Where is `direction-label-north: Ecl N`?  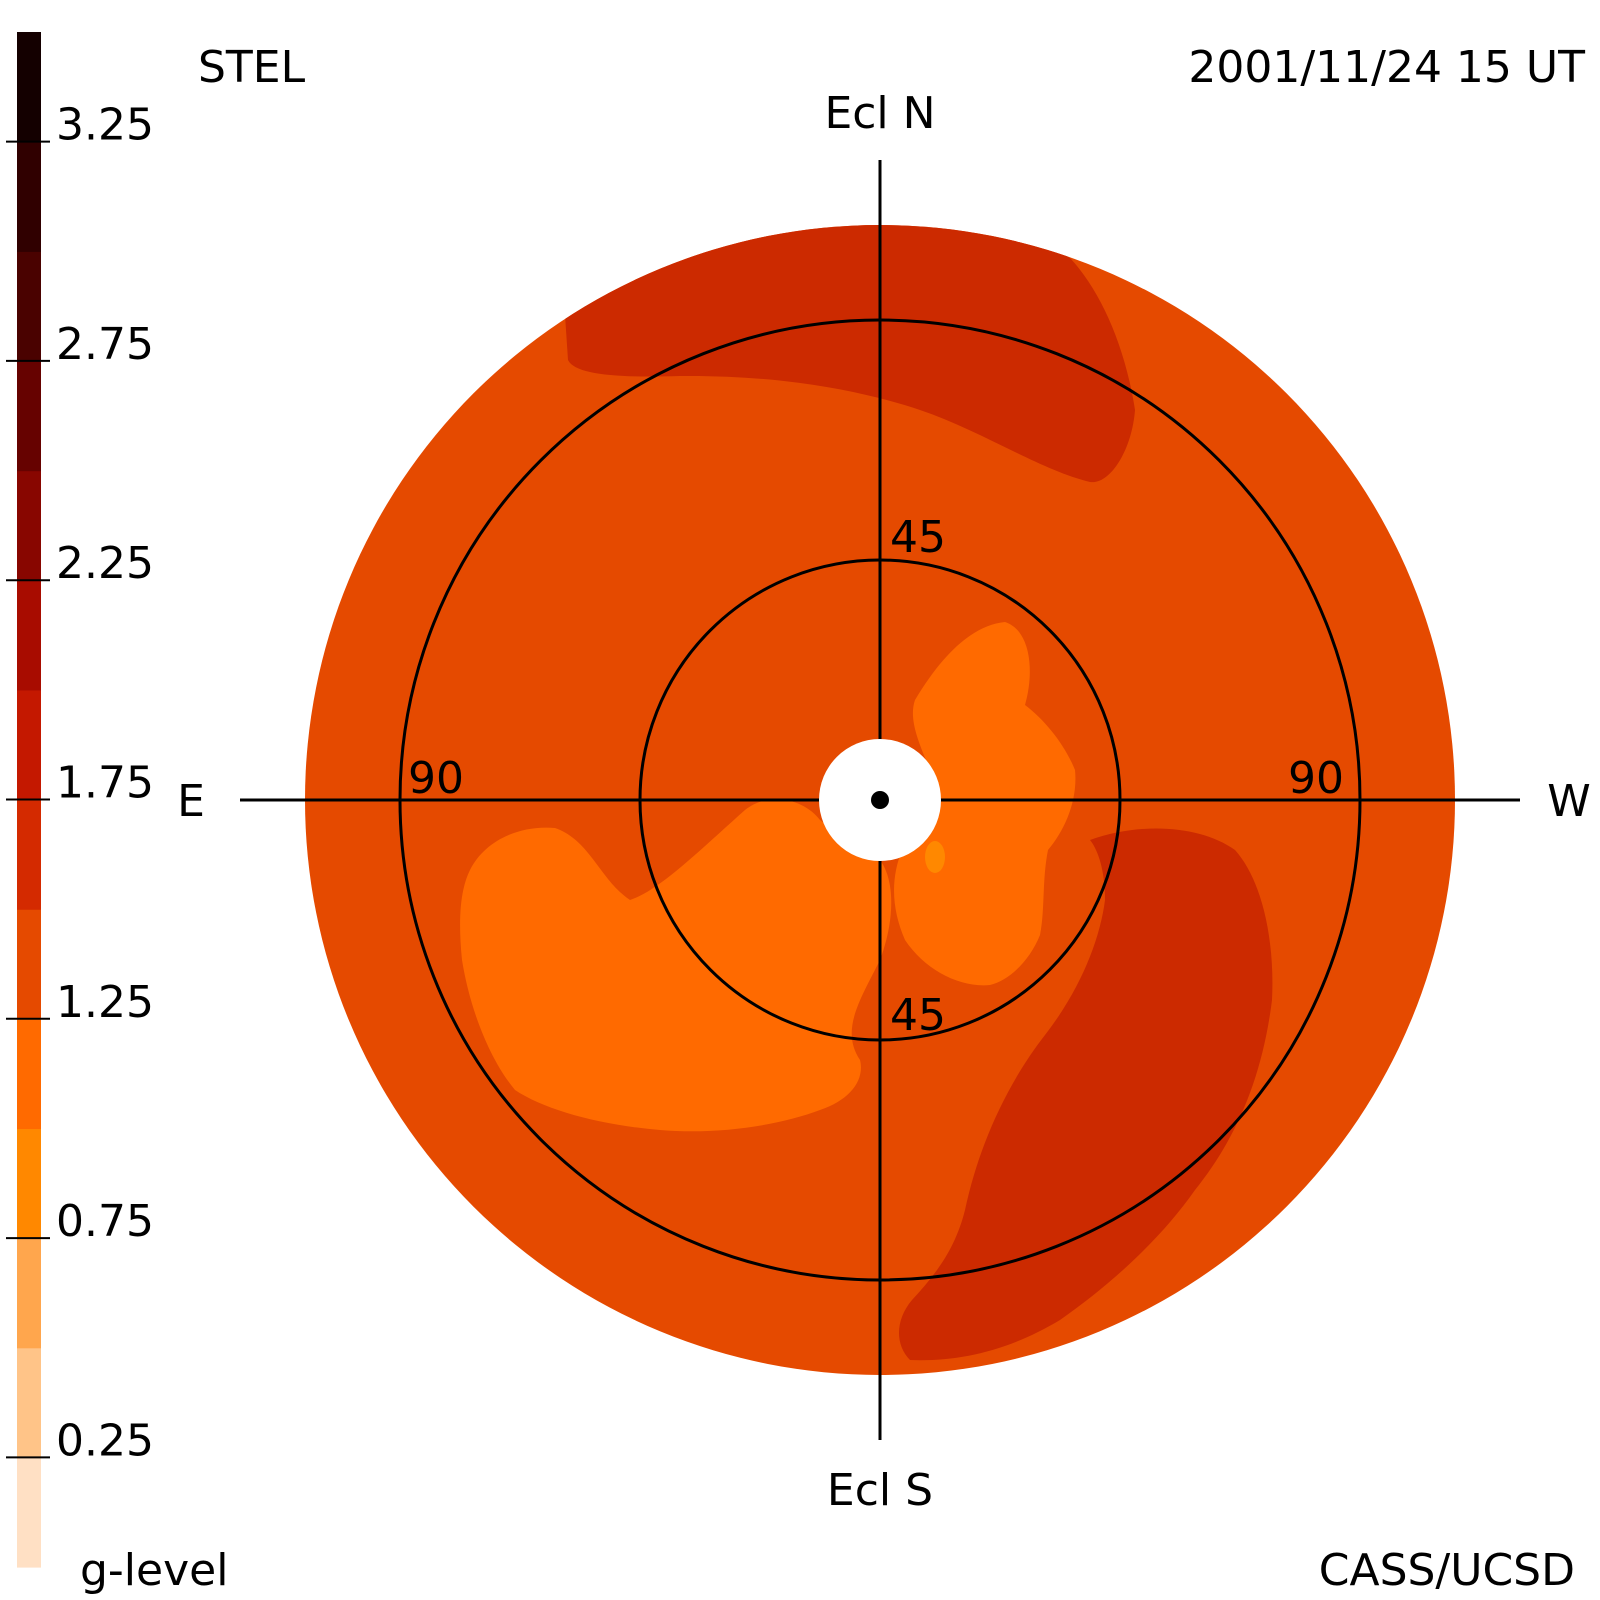
direction-label-north: Ecl N is located at coordinates (879, 113).